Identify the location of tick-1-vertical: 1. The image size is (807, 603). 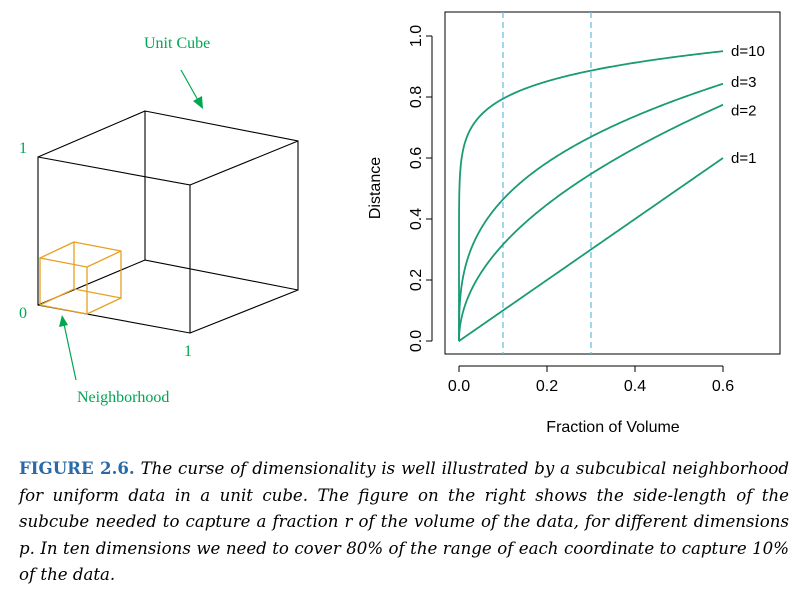
(23, 148).